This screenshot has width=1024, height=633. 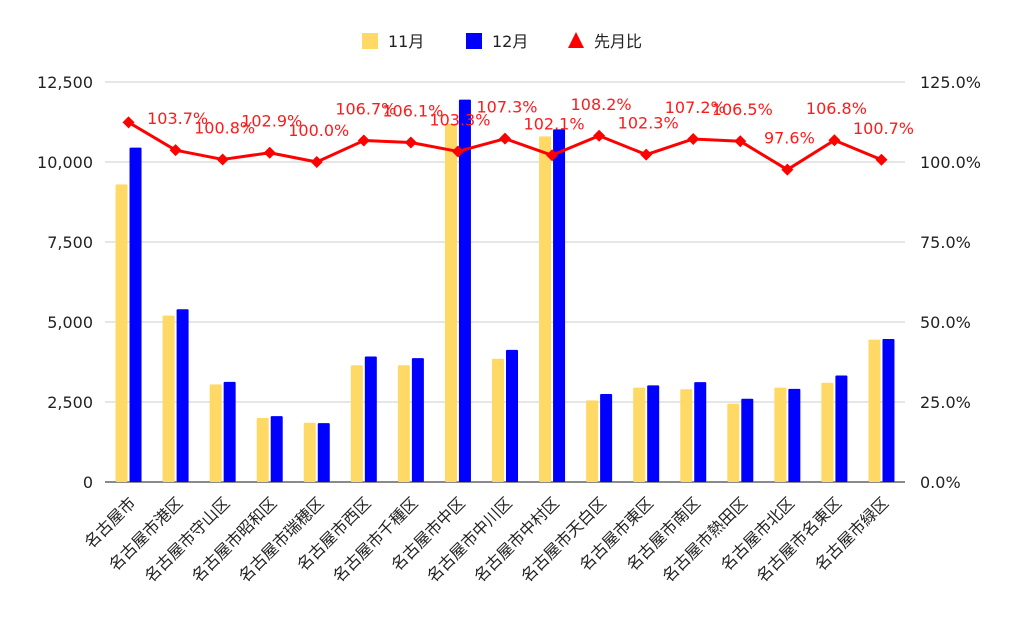 What do you see at coordinates (65, 162) in the screenshot?
I see `y-tick-label-left: 10,000` at bounding box center [65, 162].